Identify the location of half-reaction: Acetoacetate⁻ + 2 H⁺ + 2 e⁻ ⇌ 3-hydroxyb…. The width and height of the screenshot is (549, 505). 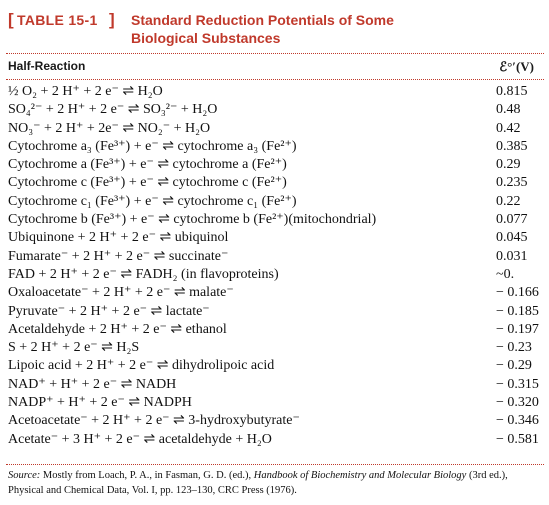
(154, 421).